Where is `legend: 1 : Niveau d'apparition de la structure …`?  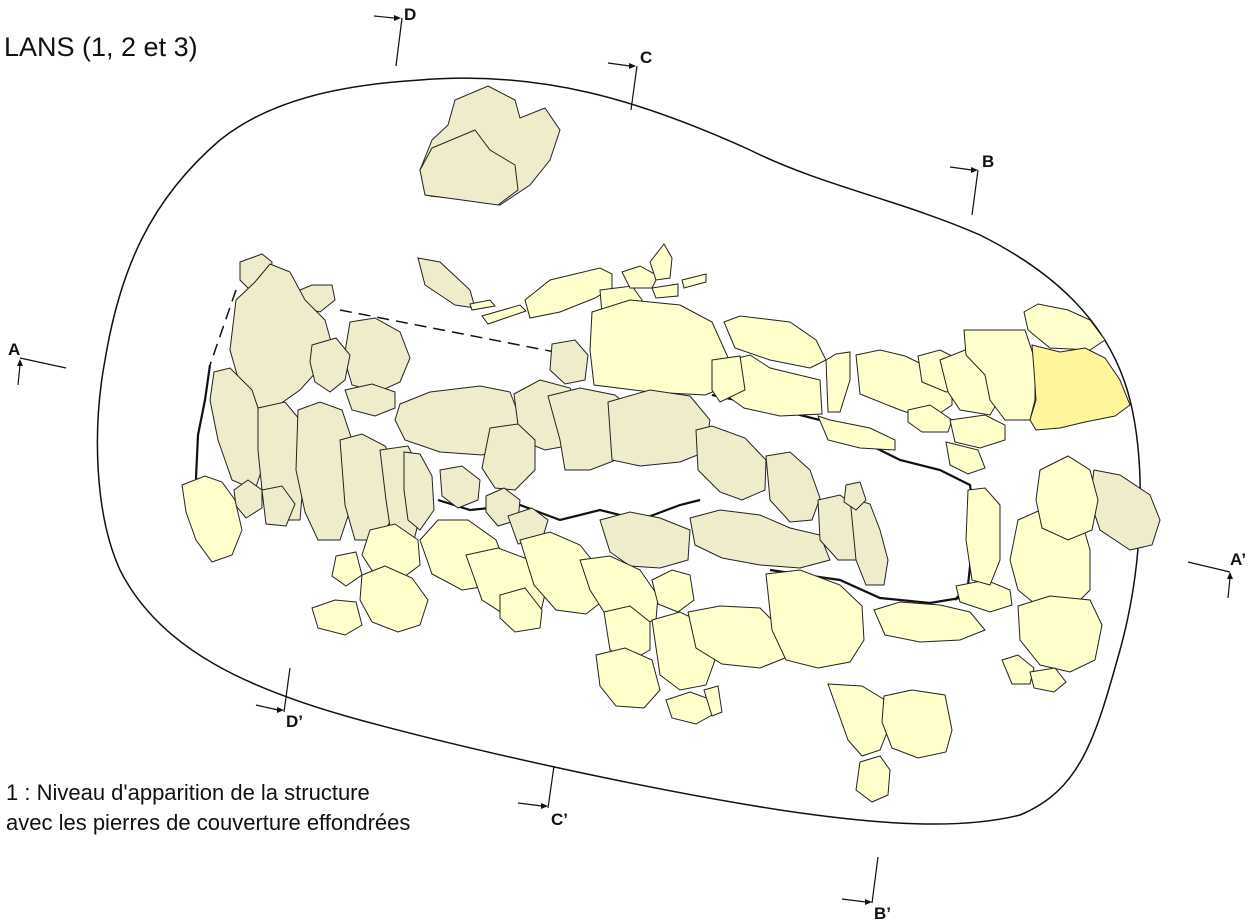
legend: 1 : Niveau d'apparition de la structure … is located at coordinates (208, 808).